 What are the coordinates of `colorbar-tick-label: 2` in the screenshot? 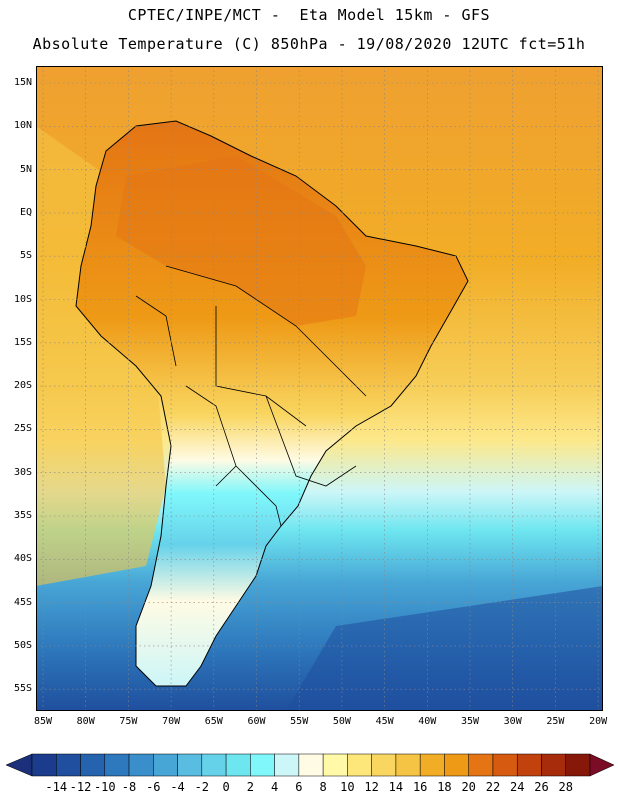 It's located at (250, 787).